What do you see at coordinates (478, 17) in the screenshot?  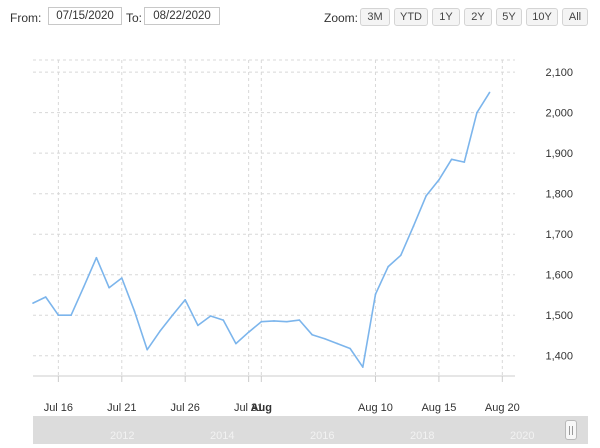 I see `zoom-2y-button: 2Y` at bounding box center [478, 17].